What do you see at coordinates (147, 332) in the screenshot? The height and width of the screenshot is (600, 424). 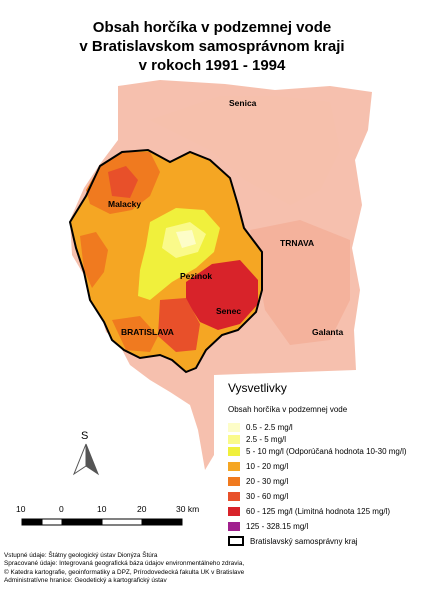 I see `town-label-bratislava: BRATISLAVA` at bounding box center [147, 332].